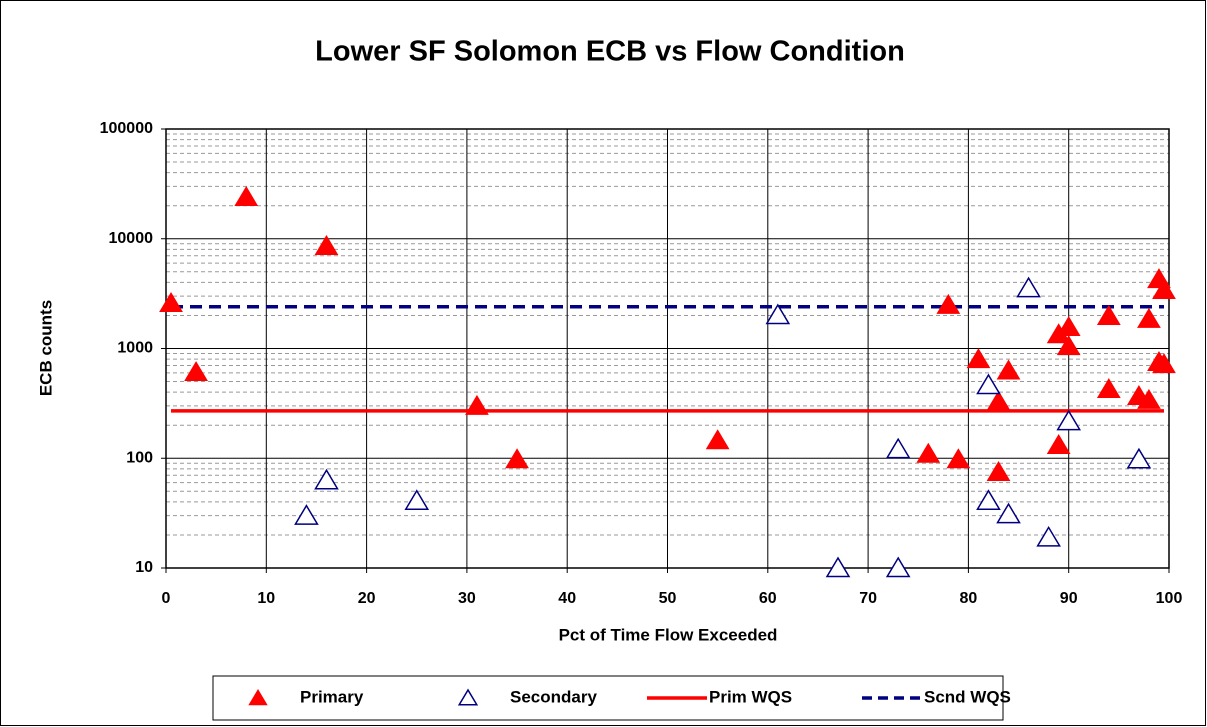 The height and width of the screenshot is (727, 1207). What do you see at coordinates (266, 598) in the screenshot?
I see `x-tick-label: 10` at bounding box center [266, 598].